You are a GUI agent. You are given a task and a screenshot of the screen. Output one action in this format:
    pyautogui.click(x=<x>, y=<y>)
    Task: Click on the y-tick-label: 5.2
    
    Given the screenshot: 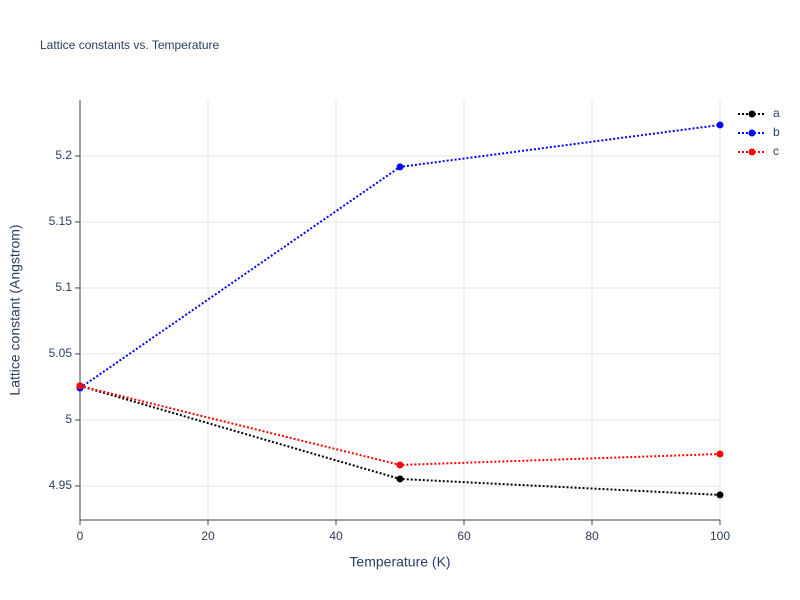 What is the action you would take?
    pyautogui.click(x=63, y=155)
    